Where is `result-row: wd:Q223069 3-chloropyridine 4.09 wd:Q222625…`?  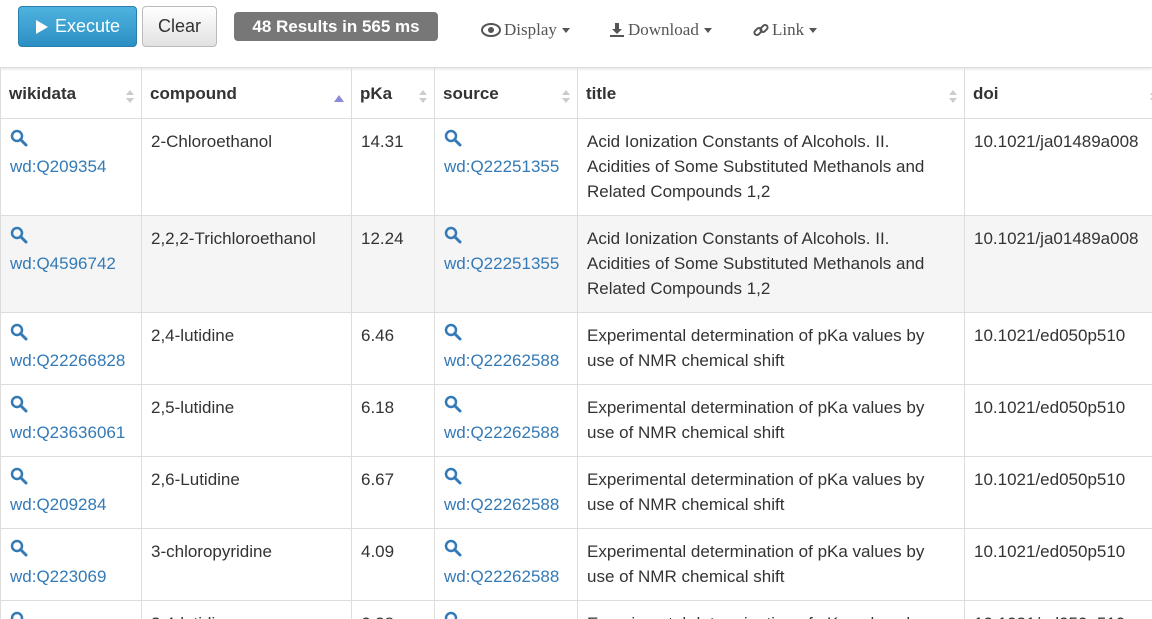
result-row: wd:Q223069 3-chloropyridine 4.09 wd:Q222625… is located at coordinates (576, 564).